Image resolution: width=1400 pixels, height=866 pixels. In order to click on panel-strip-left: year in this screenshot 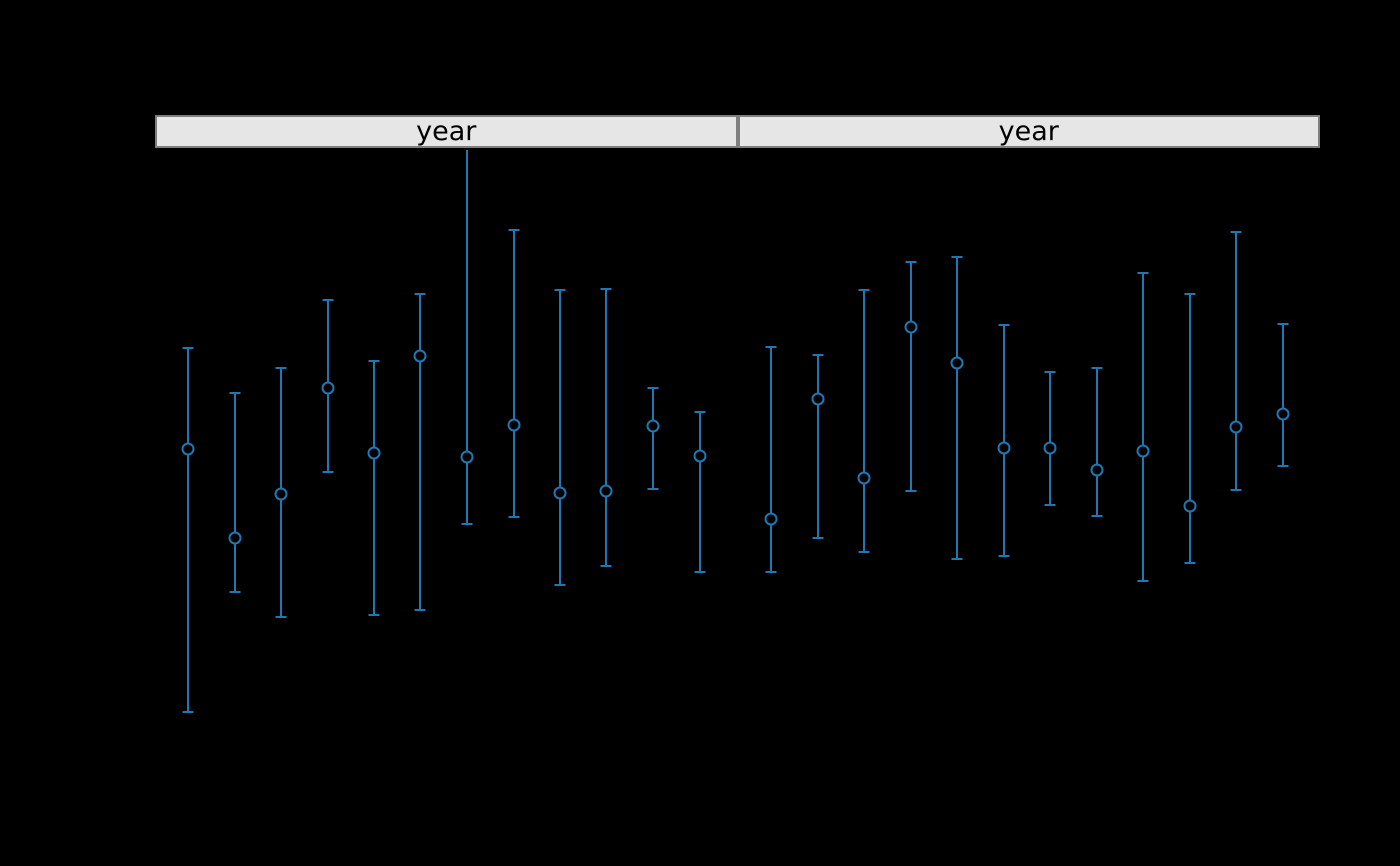, I will do `click(446, 131)`.